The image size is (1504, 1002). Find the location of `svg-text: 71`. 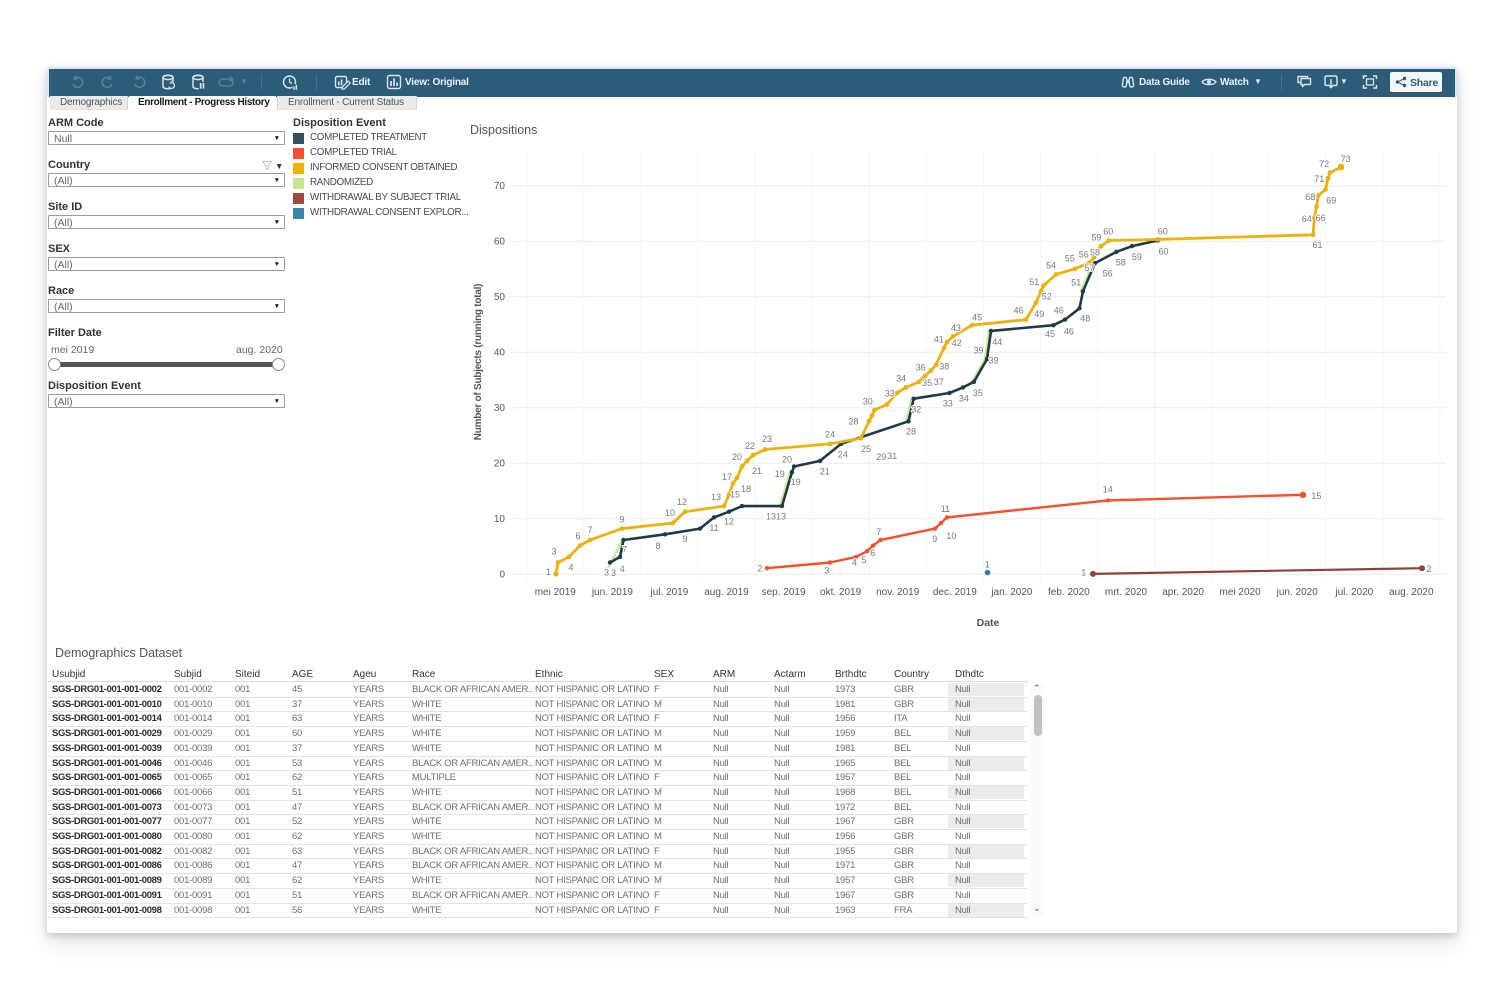

svg-text: 71 is located at coordinates (1319, 179).